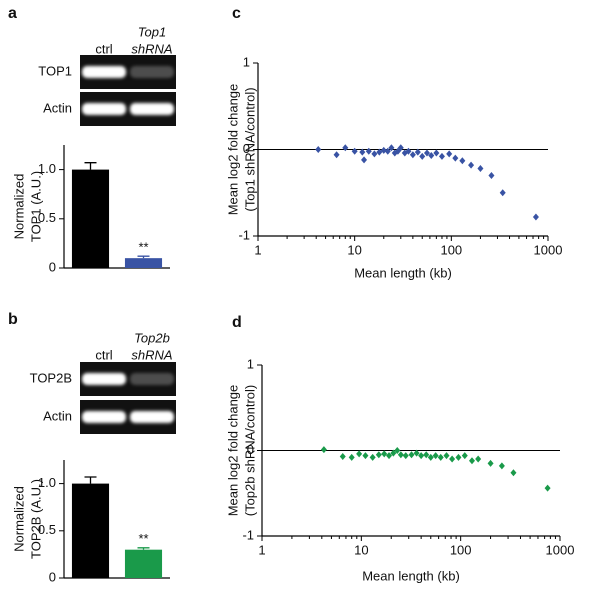 The width and height of the screenshot is (600, 594). Describe the element at coordinates (12, 13) in the screenshot. I see `panel-label: a` at that location.